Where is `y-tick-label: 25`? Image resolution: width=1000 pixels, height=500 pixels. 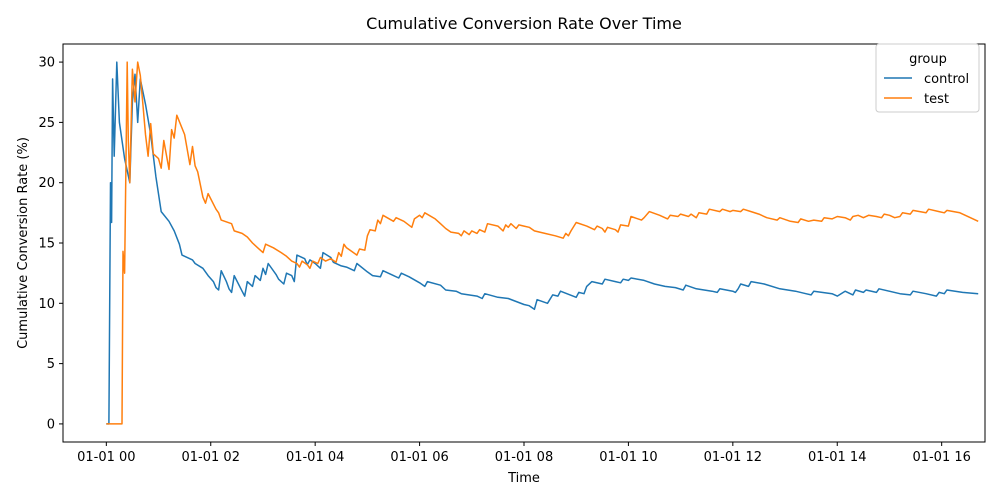 y-tick-label: 25 is located at coordinates (46, 123).